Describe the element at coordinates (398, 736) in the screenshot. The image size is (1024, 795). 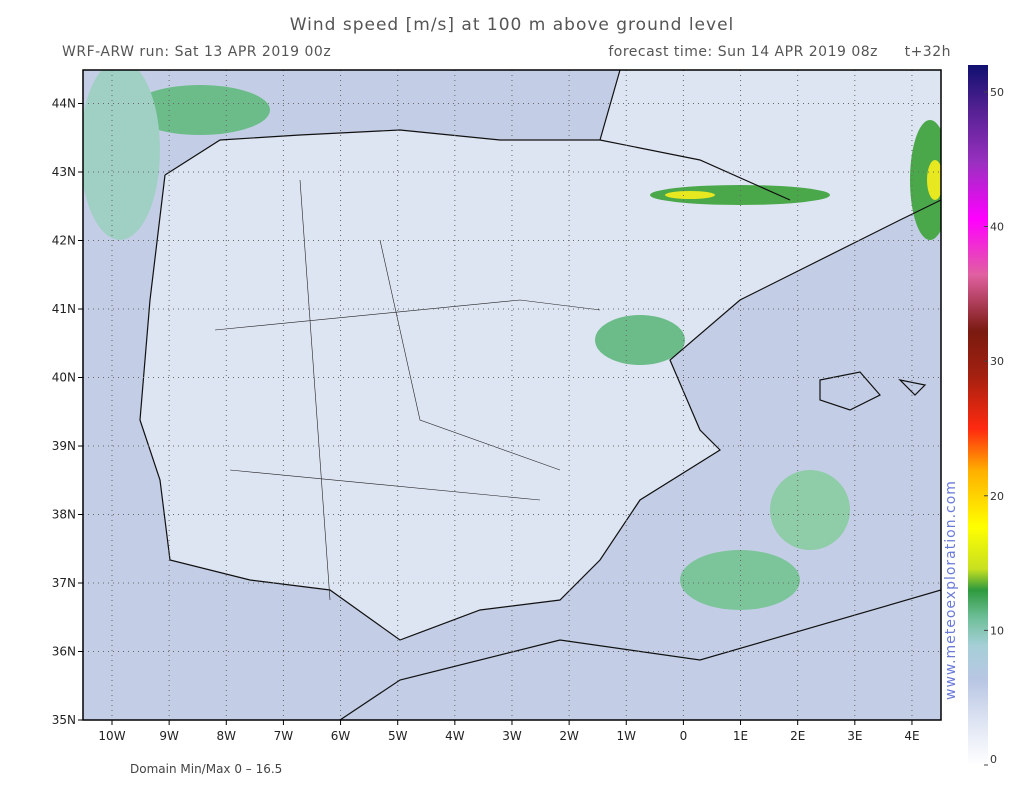
I see `lon-label: 5W` at that location.